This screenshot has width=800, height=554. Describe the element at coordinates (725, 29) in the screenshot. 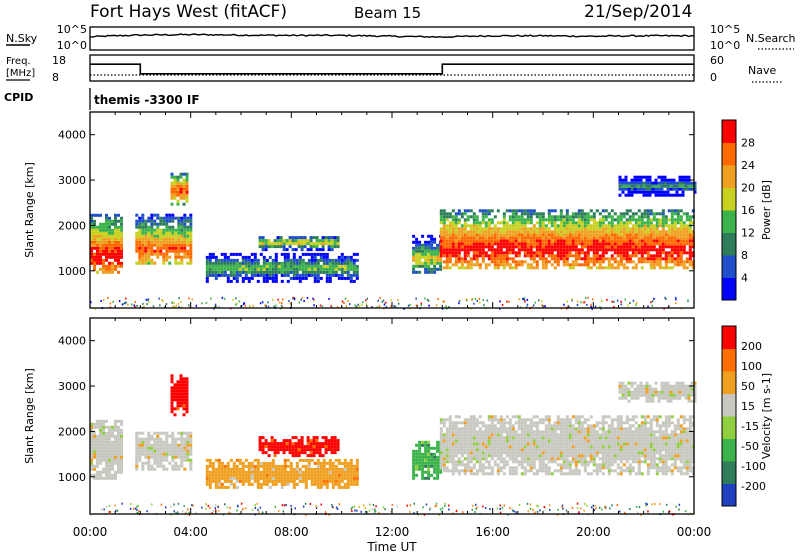

I see `nsearch-tick-top: 10^5` at that location.